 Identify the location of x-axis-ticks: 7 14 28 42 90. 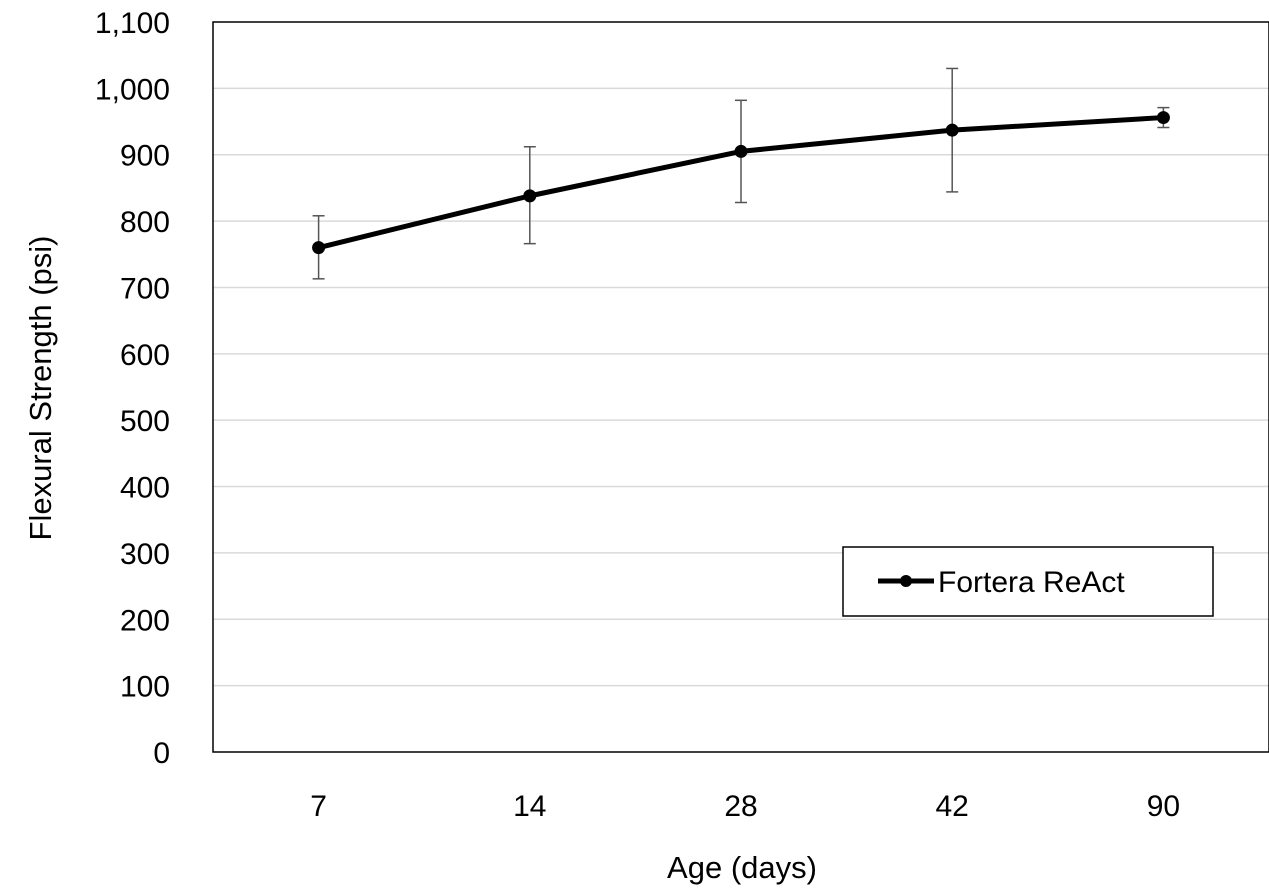
(745, 806).